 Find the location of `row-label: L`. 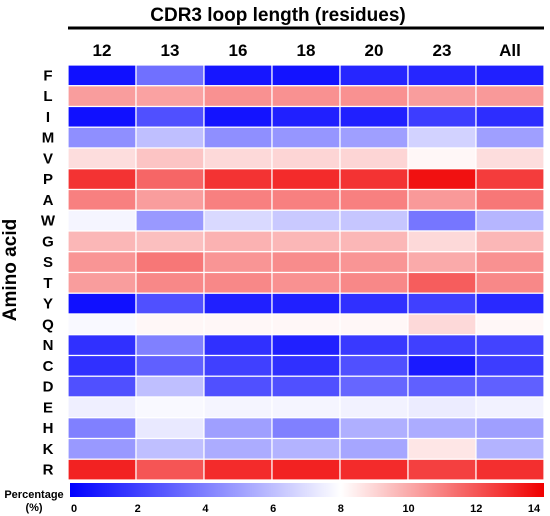

row-label: L is located at coordinates (47, 96).